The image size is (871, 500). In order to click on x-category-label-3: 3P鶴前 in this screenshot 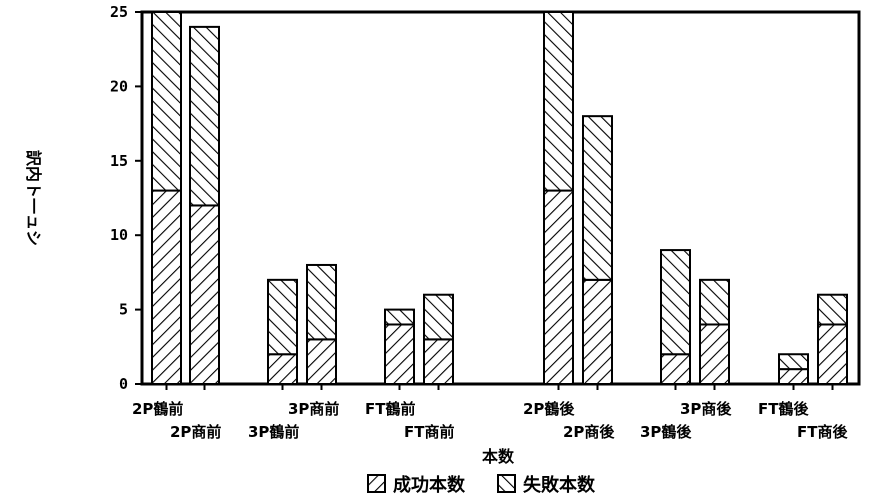, I will do `click(273, 432)`.